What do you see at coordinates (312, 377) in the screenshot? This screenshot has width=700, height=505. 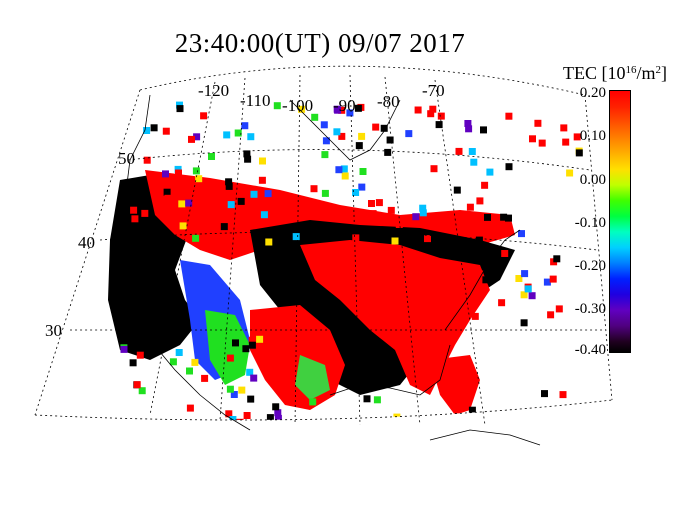 I see `texas-green` at bounding box center [312, 377].